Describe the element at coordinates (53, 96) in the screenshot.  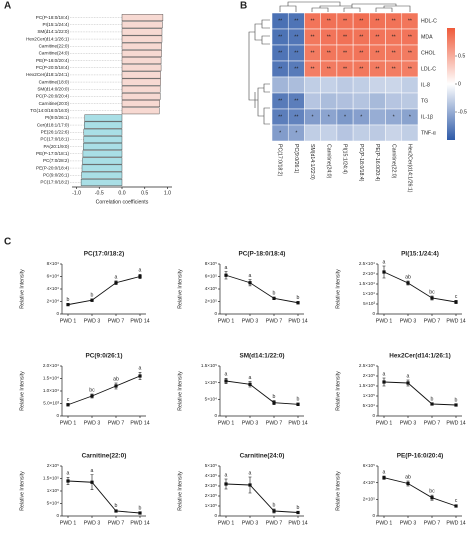
I see `category-label: PC(P-20:0/20:4)` at that location.